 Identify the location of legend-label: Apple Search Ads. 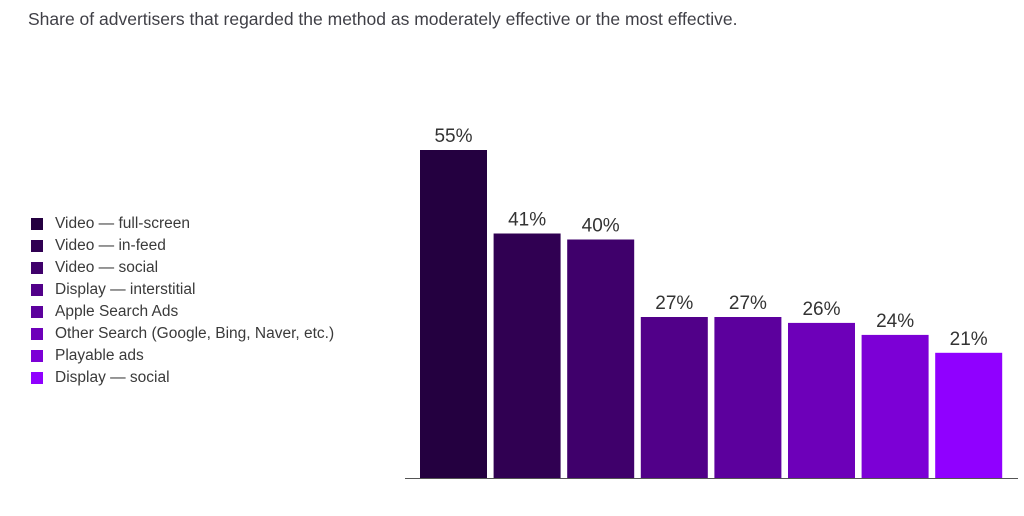
(117, 311).